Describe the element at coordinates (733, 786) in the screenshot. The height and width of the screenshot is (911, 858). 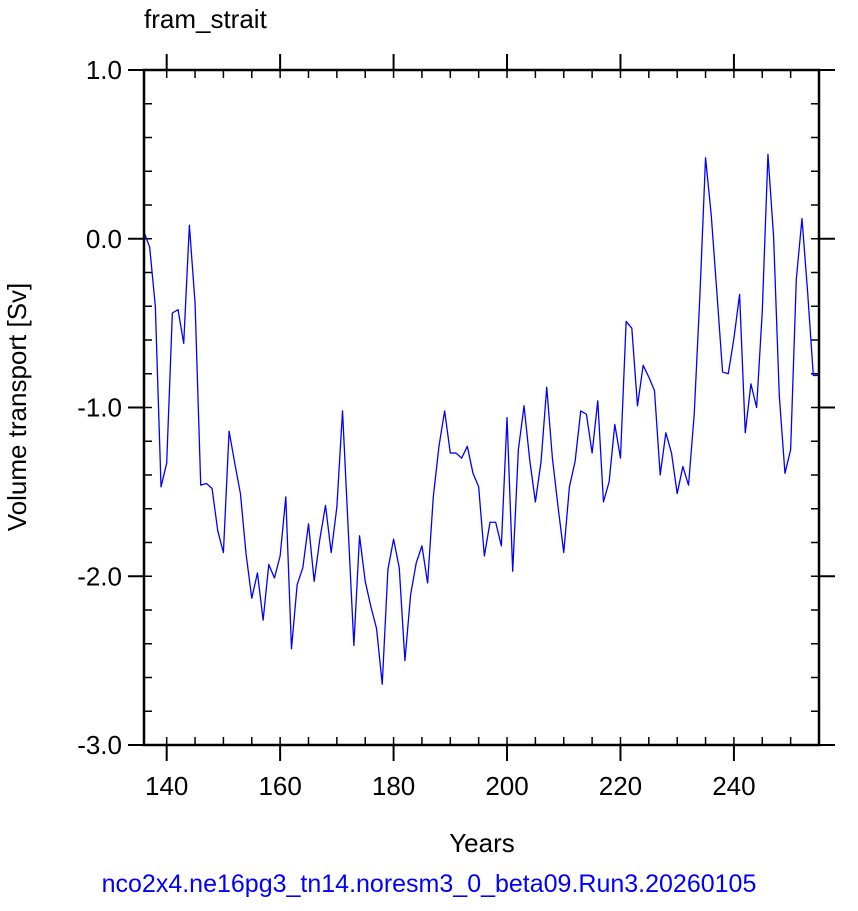
I see `x-tick-label: 240` at that location.